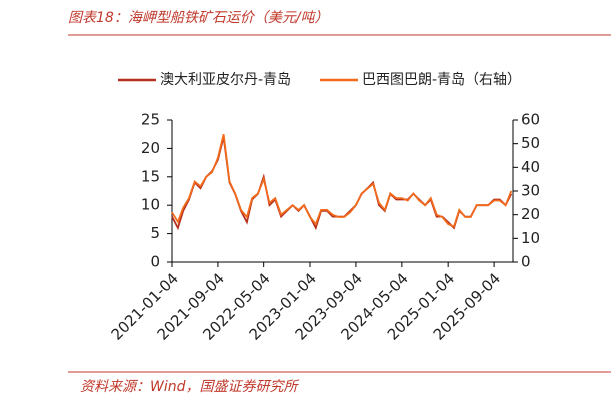  I want to click on y2-tick-label: 60, so click(530, 120).